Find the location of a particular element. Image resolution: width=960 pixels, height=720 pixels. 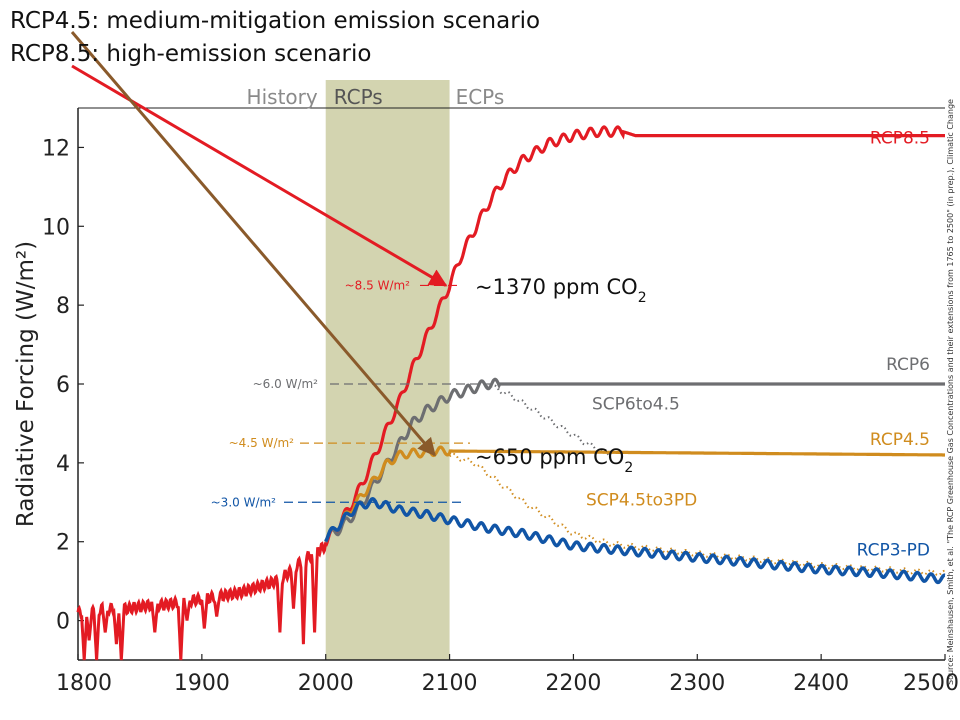

ppm-annotation: ~1370 ppm CO2 is located at coordinates (561, 290).